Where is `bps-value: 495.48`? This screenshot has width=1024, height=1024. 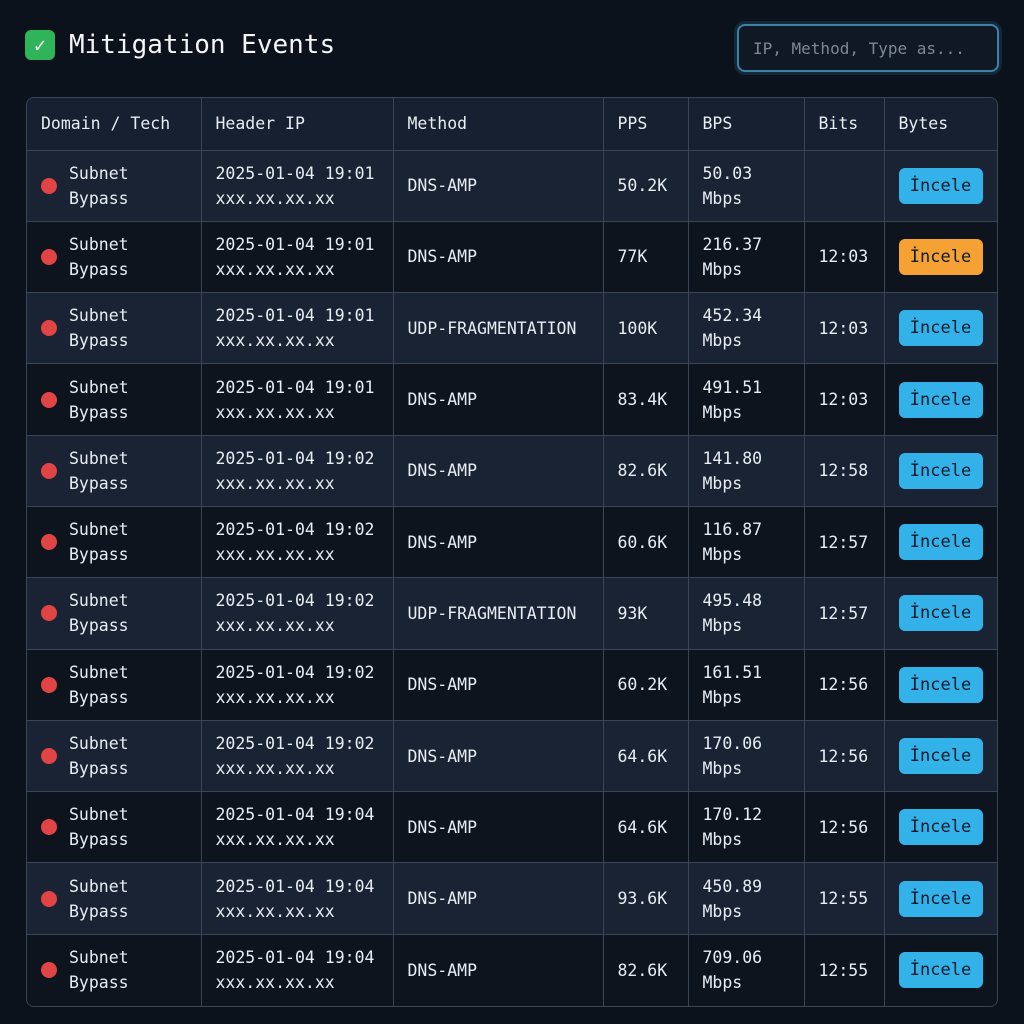
bps-value: 495.48 is located at coordinates (732, 601).